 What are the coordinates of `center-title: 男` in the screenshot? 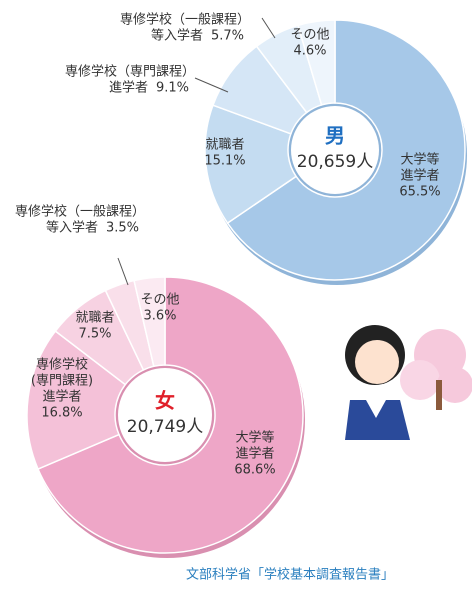 It's located at (335, 136).